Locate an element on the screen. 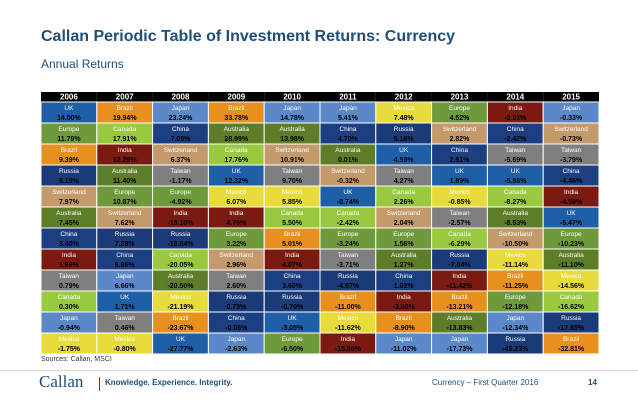  cell-return: -20.50% is located at coordinates (180, 286).